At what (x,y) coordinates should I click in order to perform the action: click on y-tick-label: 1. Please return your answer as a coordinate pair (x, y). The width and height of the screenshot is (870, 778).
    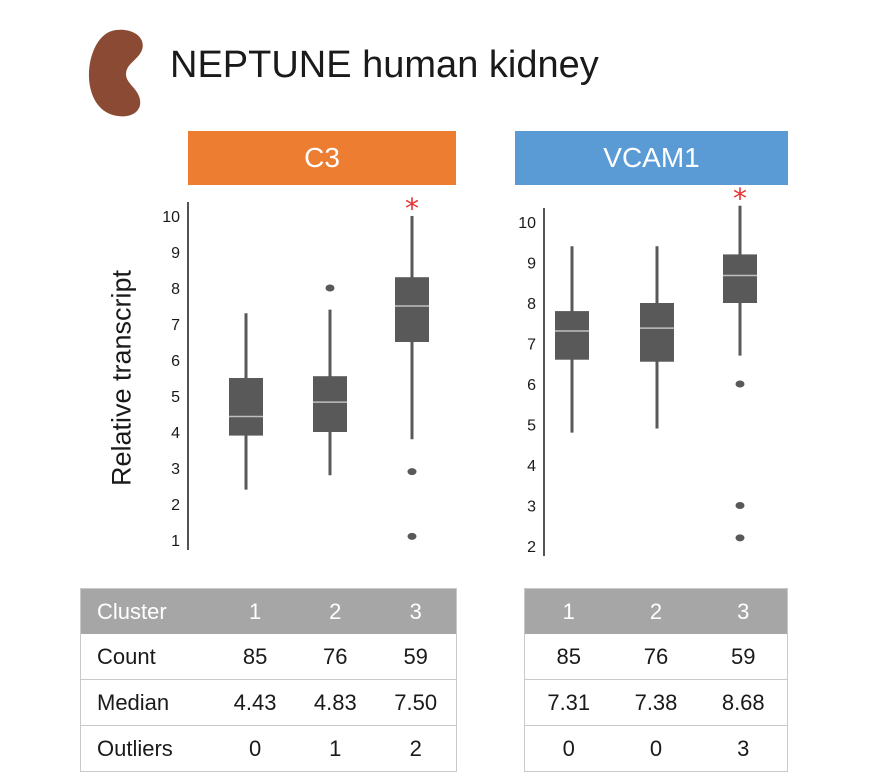
    Looking at the image, I should click on (175, 541).